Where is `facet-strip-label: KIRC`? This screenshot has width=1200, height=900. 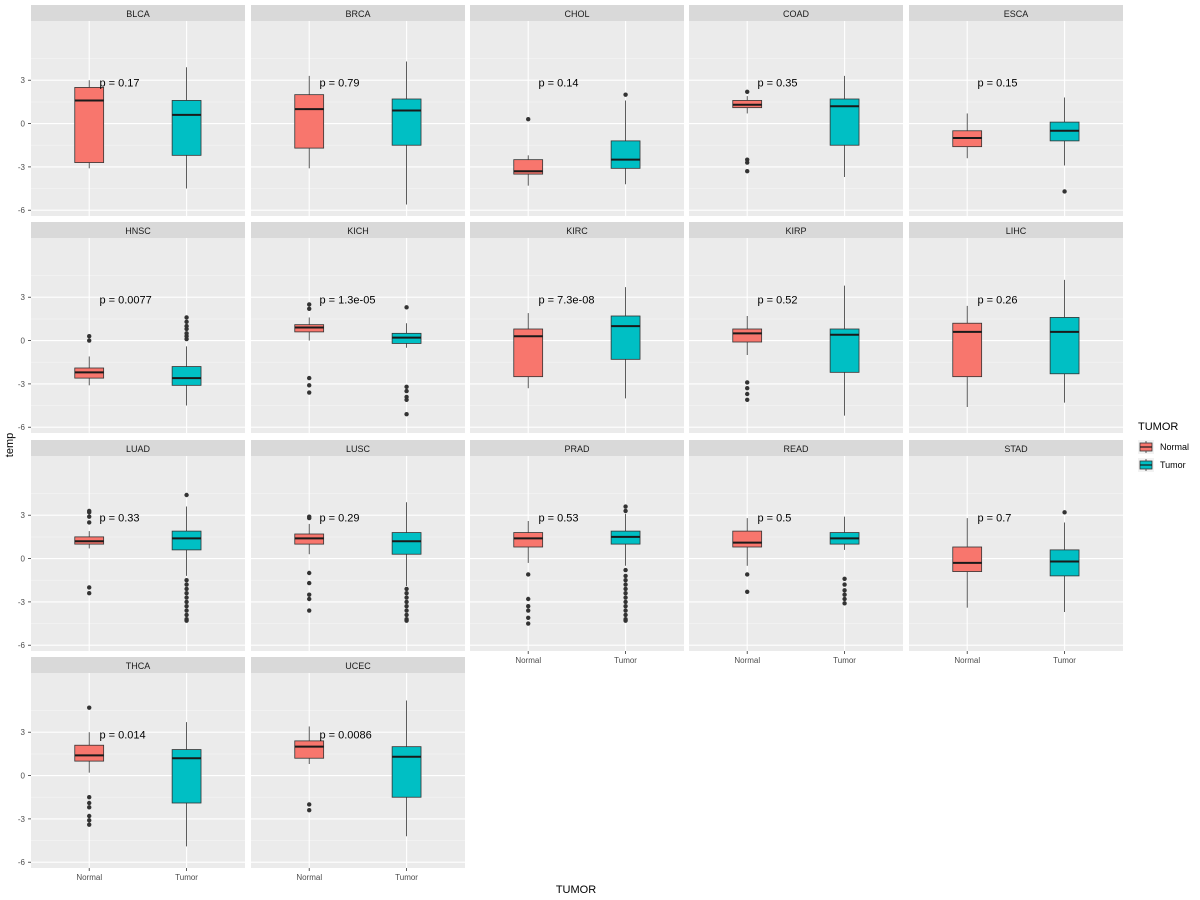
facet-strip-label: KIRC is located at coordinates (577, 231).